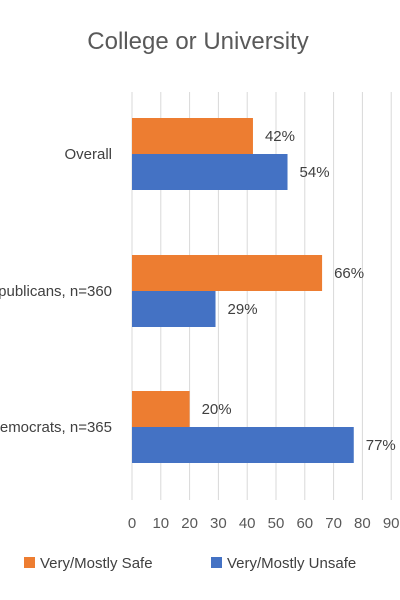 This screenshot has height=600, width=400. I want to click on x-tick-label-40: 40, so click(247, 523).